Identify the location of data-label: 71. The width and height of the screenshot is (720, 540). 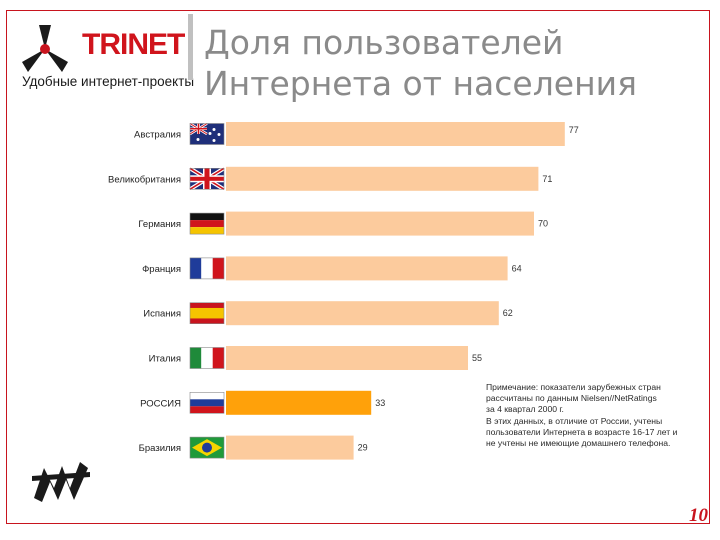
(547, 179).